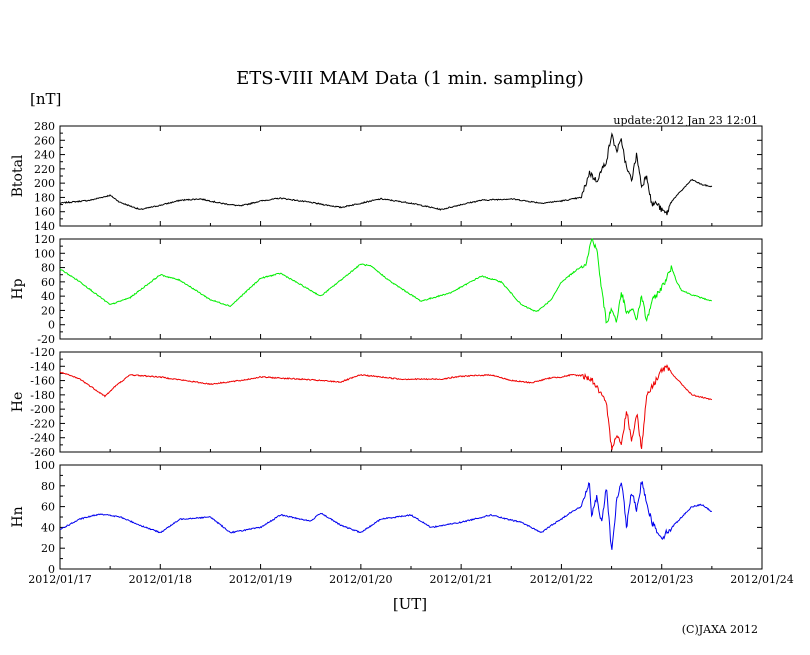  I want to click on unit-label: [nT], so click(45, 99).